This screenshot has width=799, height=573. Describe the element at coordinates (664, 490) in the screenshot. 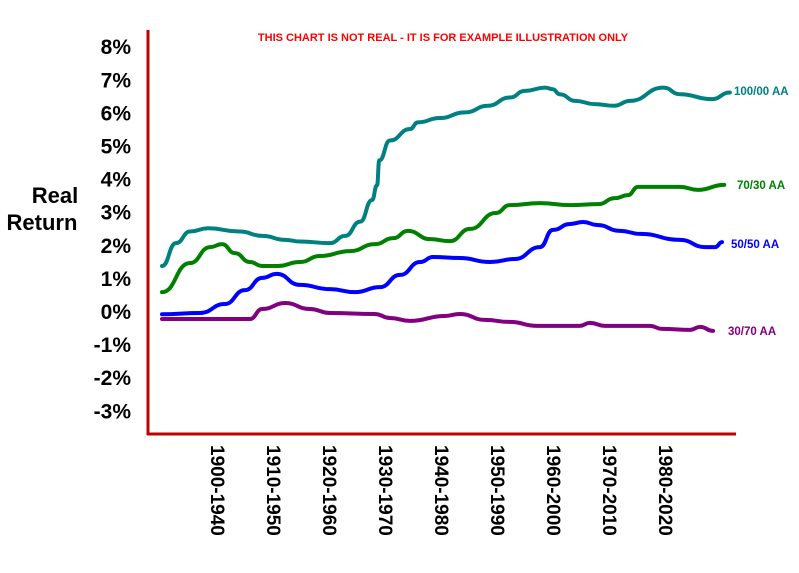

I see `x-tick-label: 1980-2020` at that location.